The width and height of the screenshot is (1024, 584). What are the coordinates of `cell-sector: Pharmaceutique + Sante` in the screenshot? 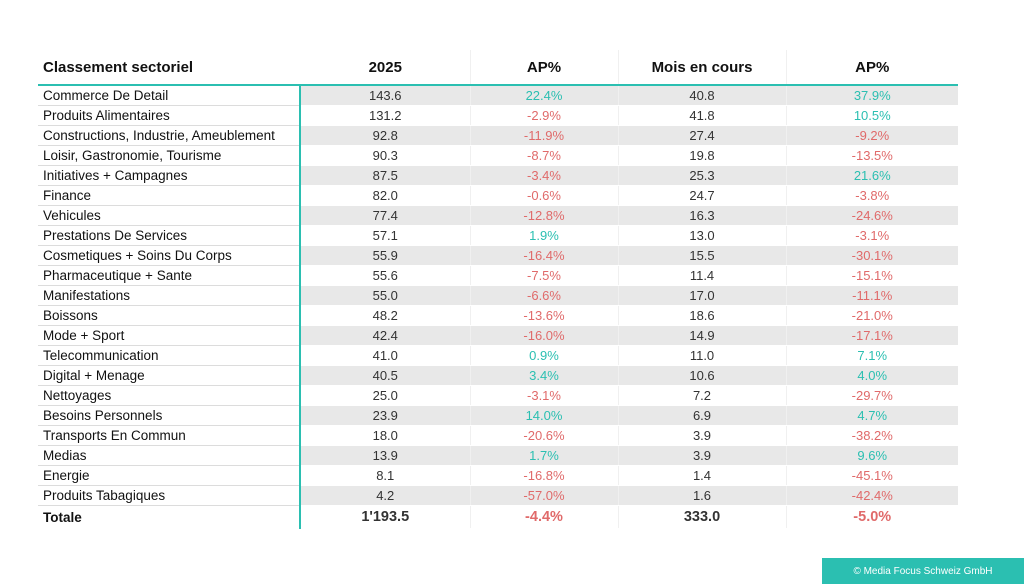 It's located at (169, 275).